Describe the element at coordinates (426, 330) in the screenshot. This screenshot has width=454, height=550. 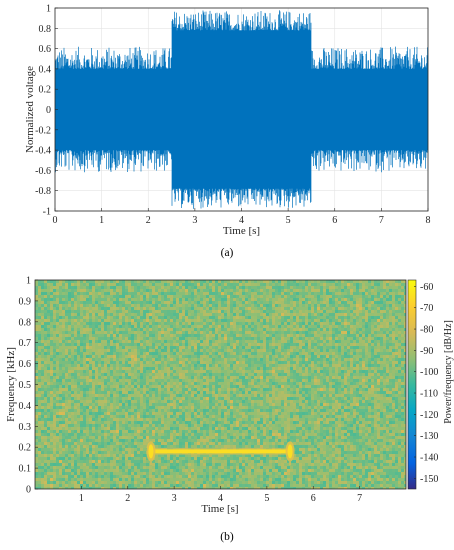
I see `colorbar-tick-label-2: -80` at that location.